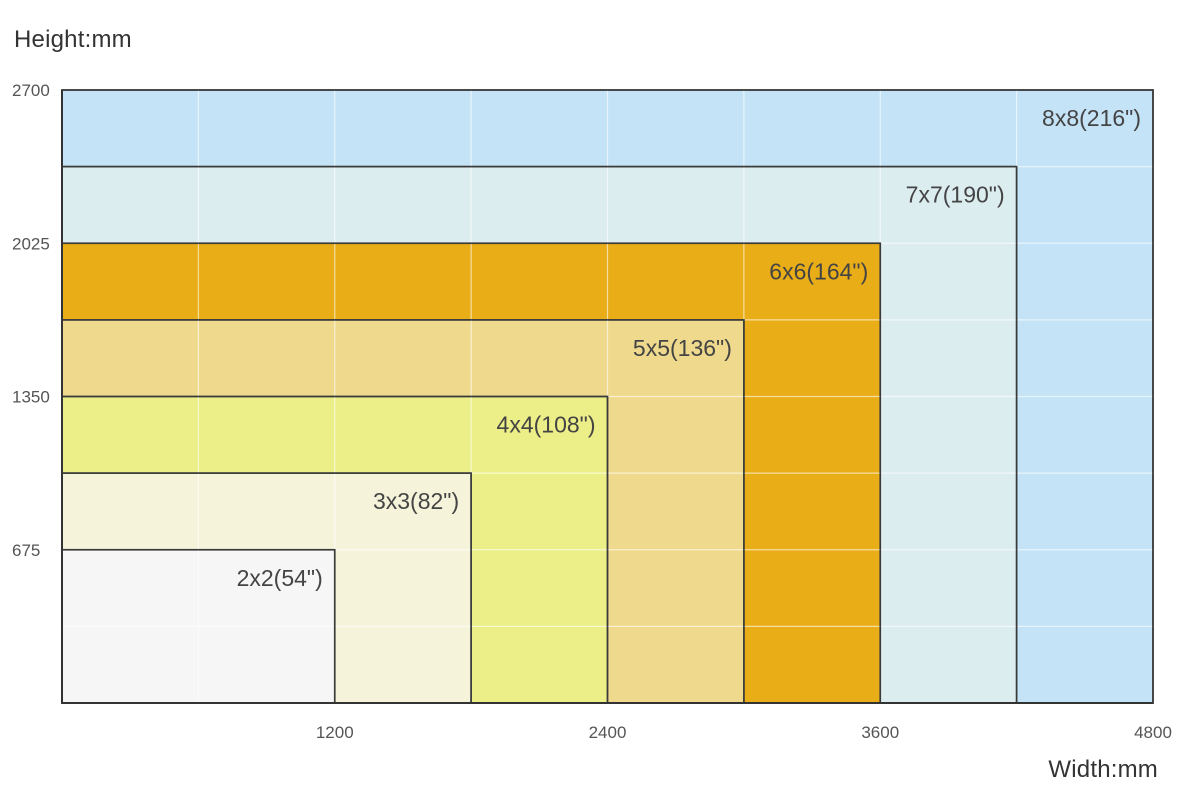 The width and height of the screenshot is (1200, 802). I want to click on y-tick-label-4: 2700, so click(31, 90).